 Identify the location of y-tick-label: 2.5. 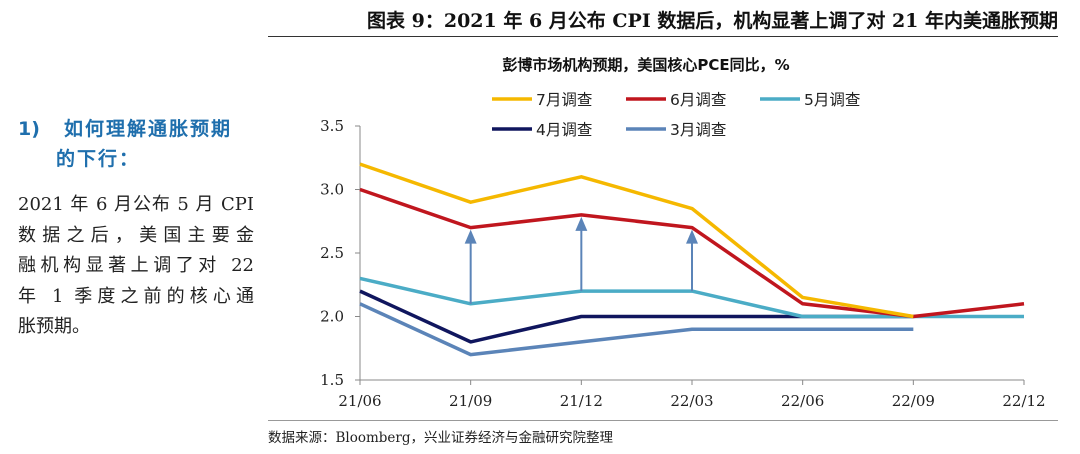
(332, 253).